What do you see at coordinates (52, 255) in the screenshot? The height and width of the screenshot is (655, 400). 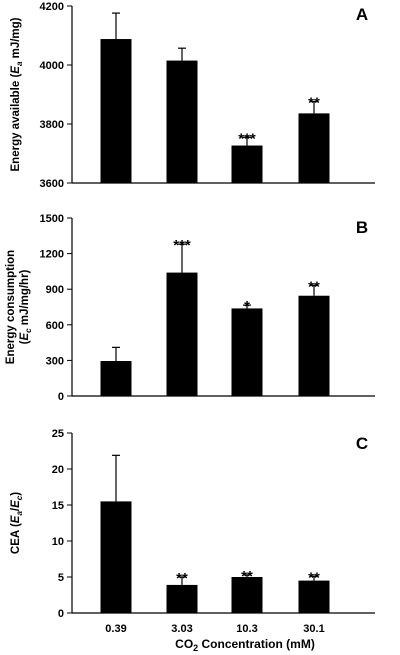 I see `y-tick-label: 1200` at bounding box center [52, 255].